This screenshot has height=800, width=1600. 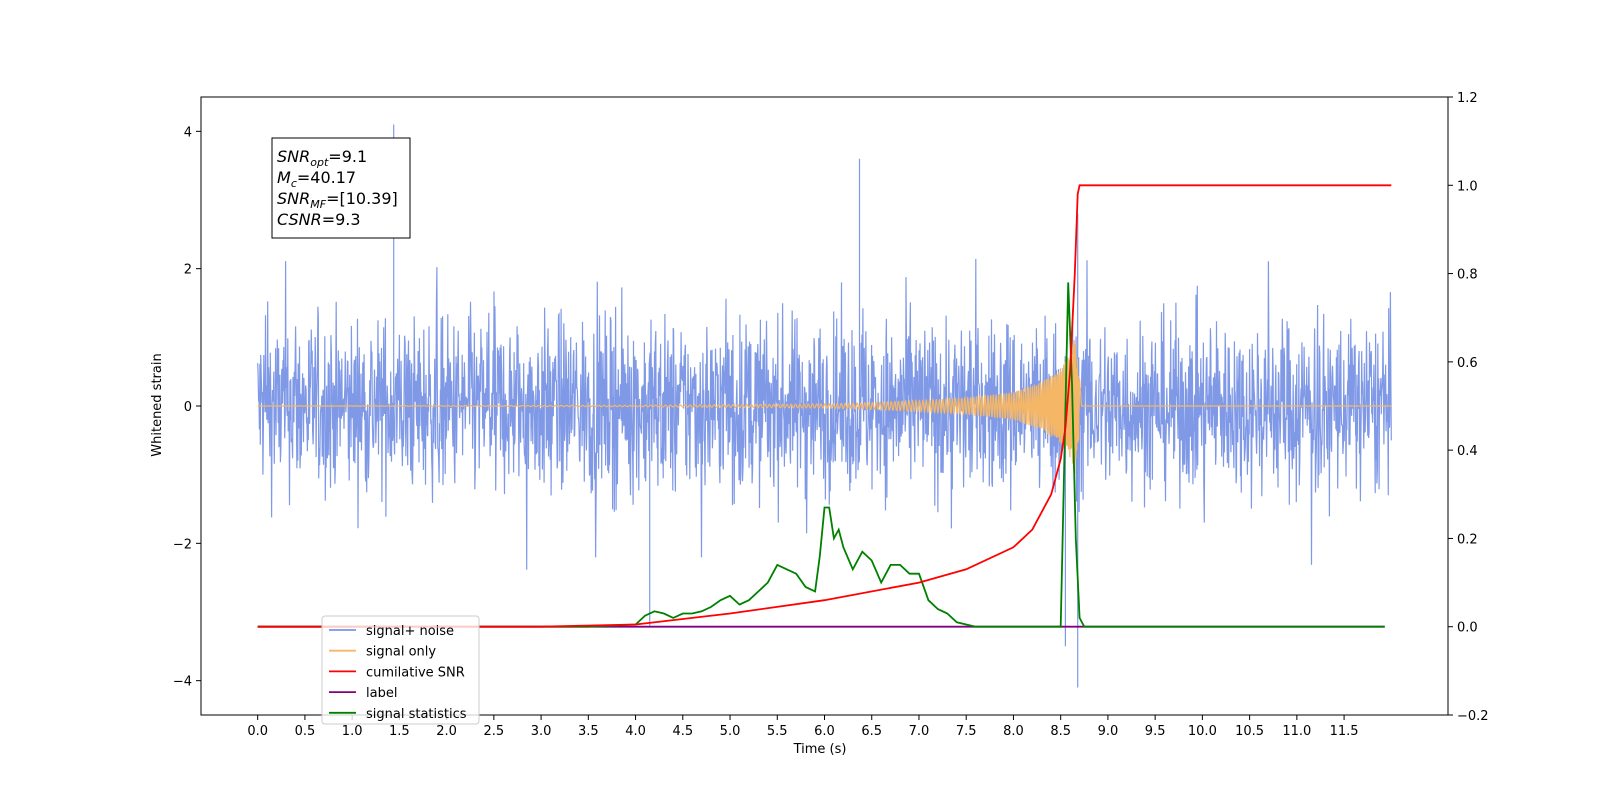 I want to click on annotation-symbol: M, so click(x=284, y=177).